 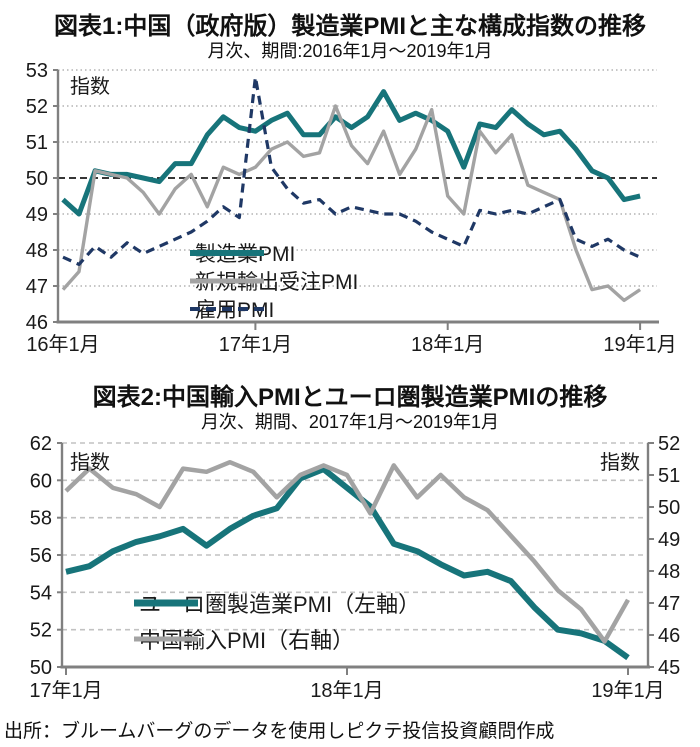 What do you see at coordinates (669, 508) in the screenshot?
I see `y-tick-label-right: 50` at bounding box center [669, 508].